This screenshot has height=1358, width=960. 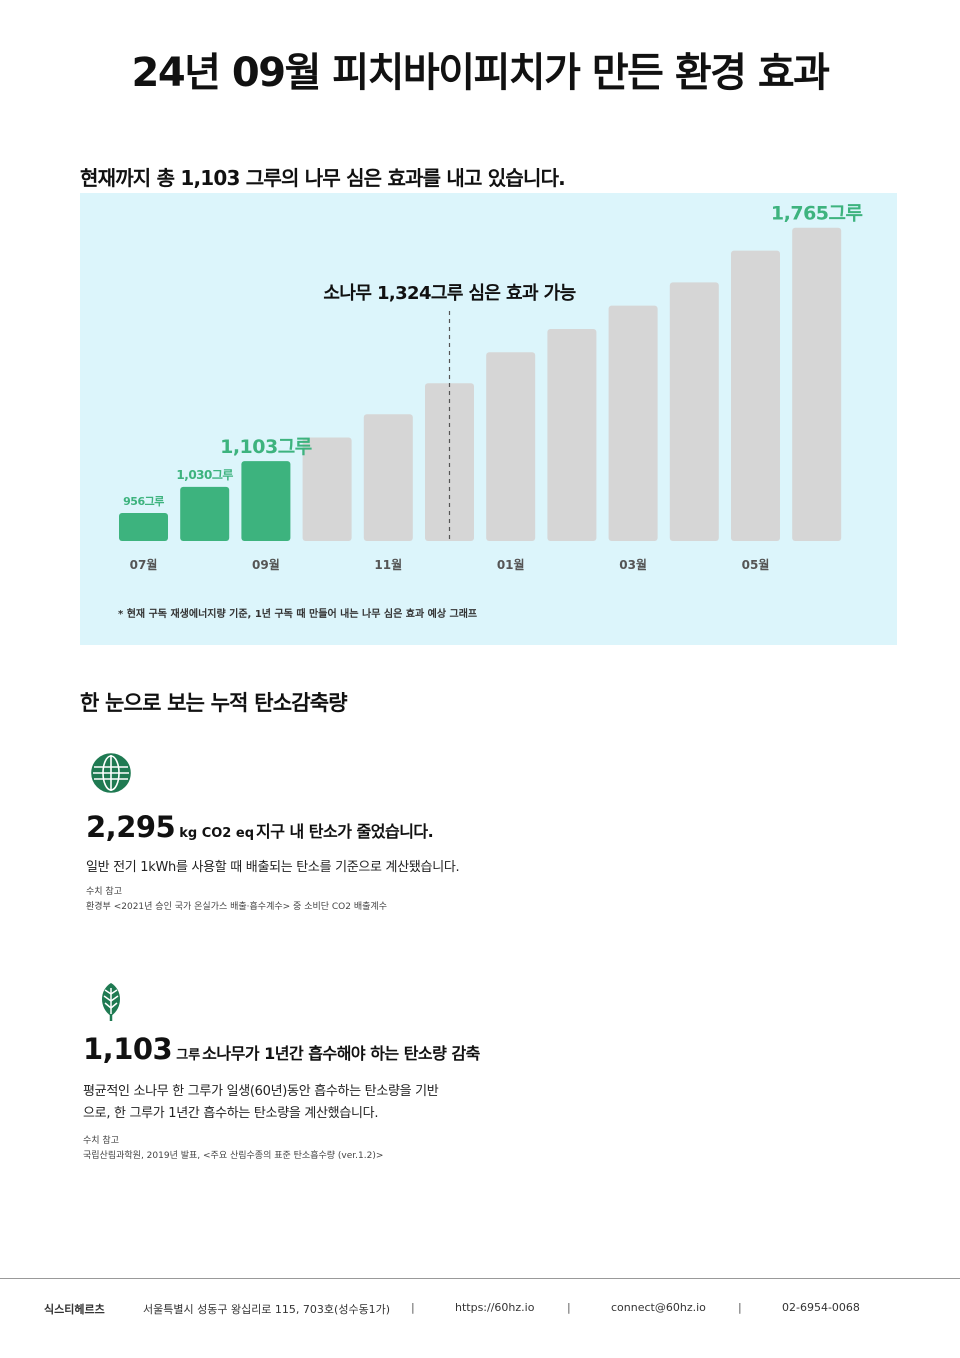 I want to click on annotation-label: 소나무 1,324그루 심은 효과 가능, so click(x=449, y=293).